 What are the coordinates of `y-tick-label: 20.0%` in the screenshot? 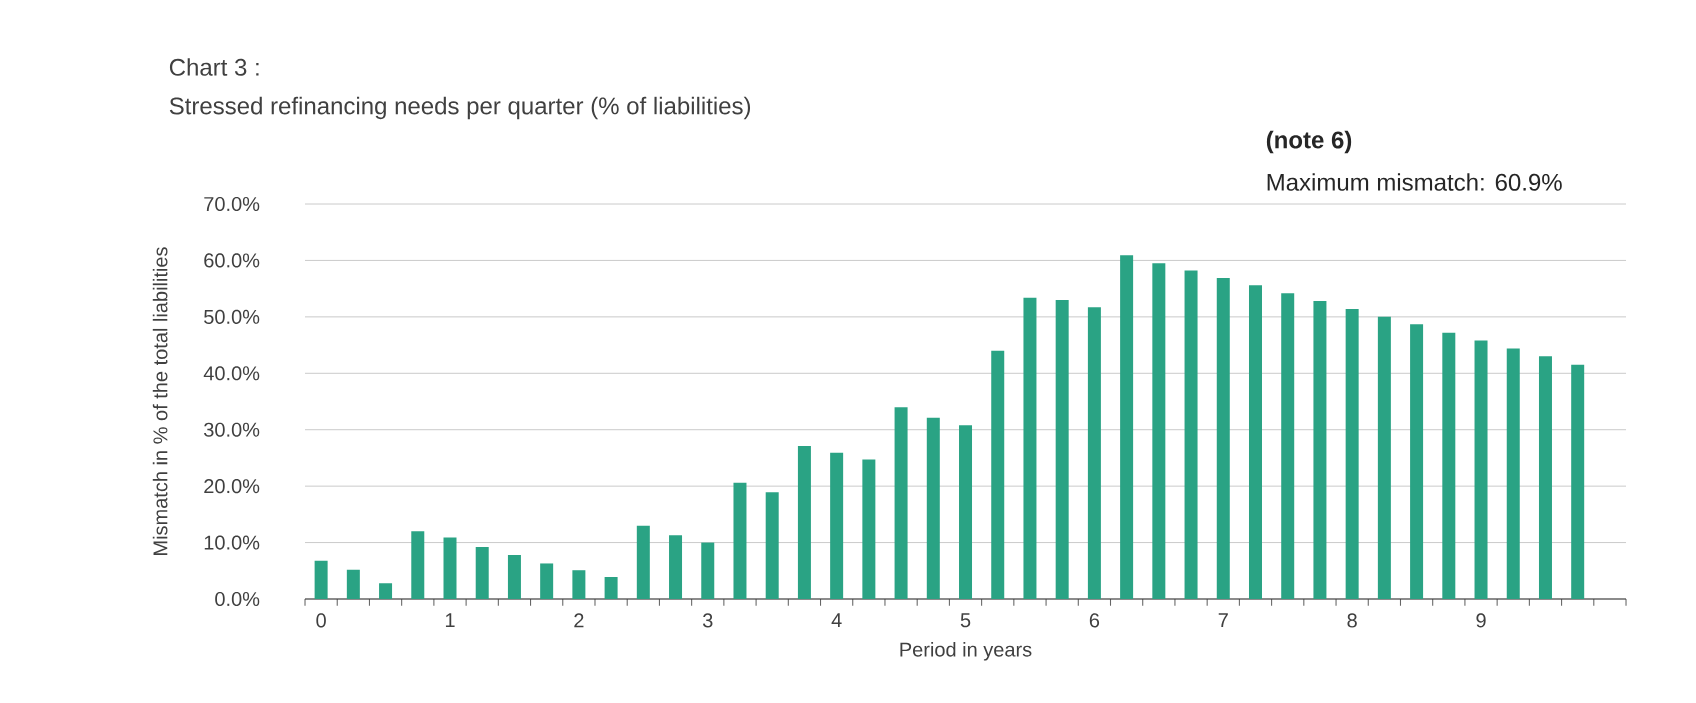 It's located at (232, 486).